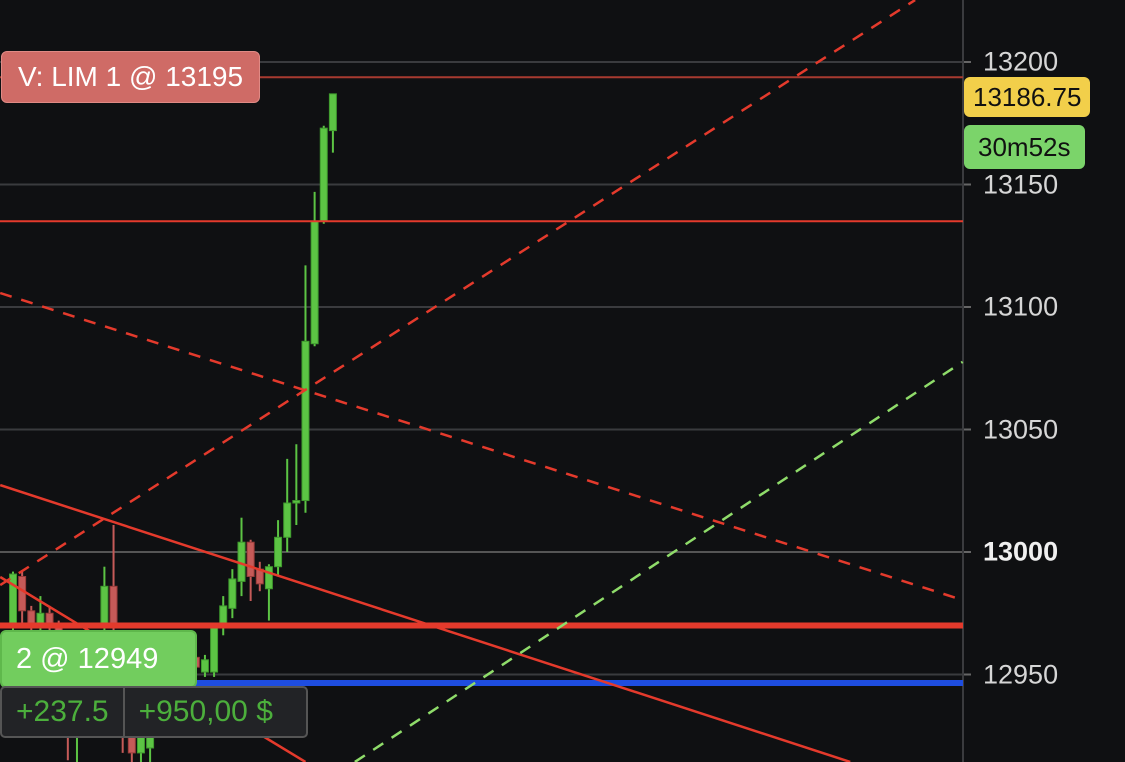 The height and width of the screenshot is (762, 1125). What do you see at coordinates (131, 77) in the screenshot?
I see `limit-order-label: V: LIM 1 @ 13195` at bounding box center [131, 77].